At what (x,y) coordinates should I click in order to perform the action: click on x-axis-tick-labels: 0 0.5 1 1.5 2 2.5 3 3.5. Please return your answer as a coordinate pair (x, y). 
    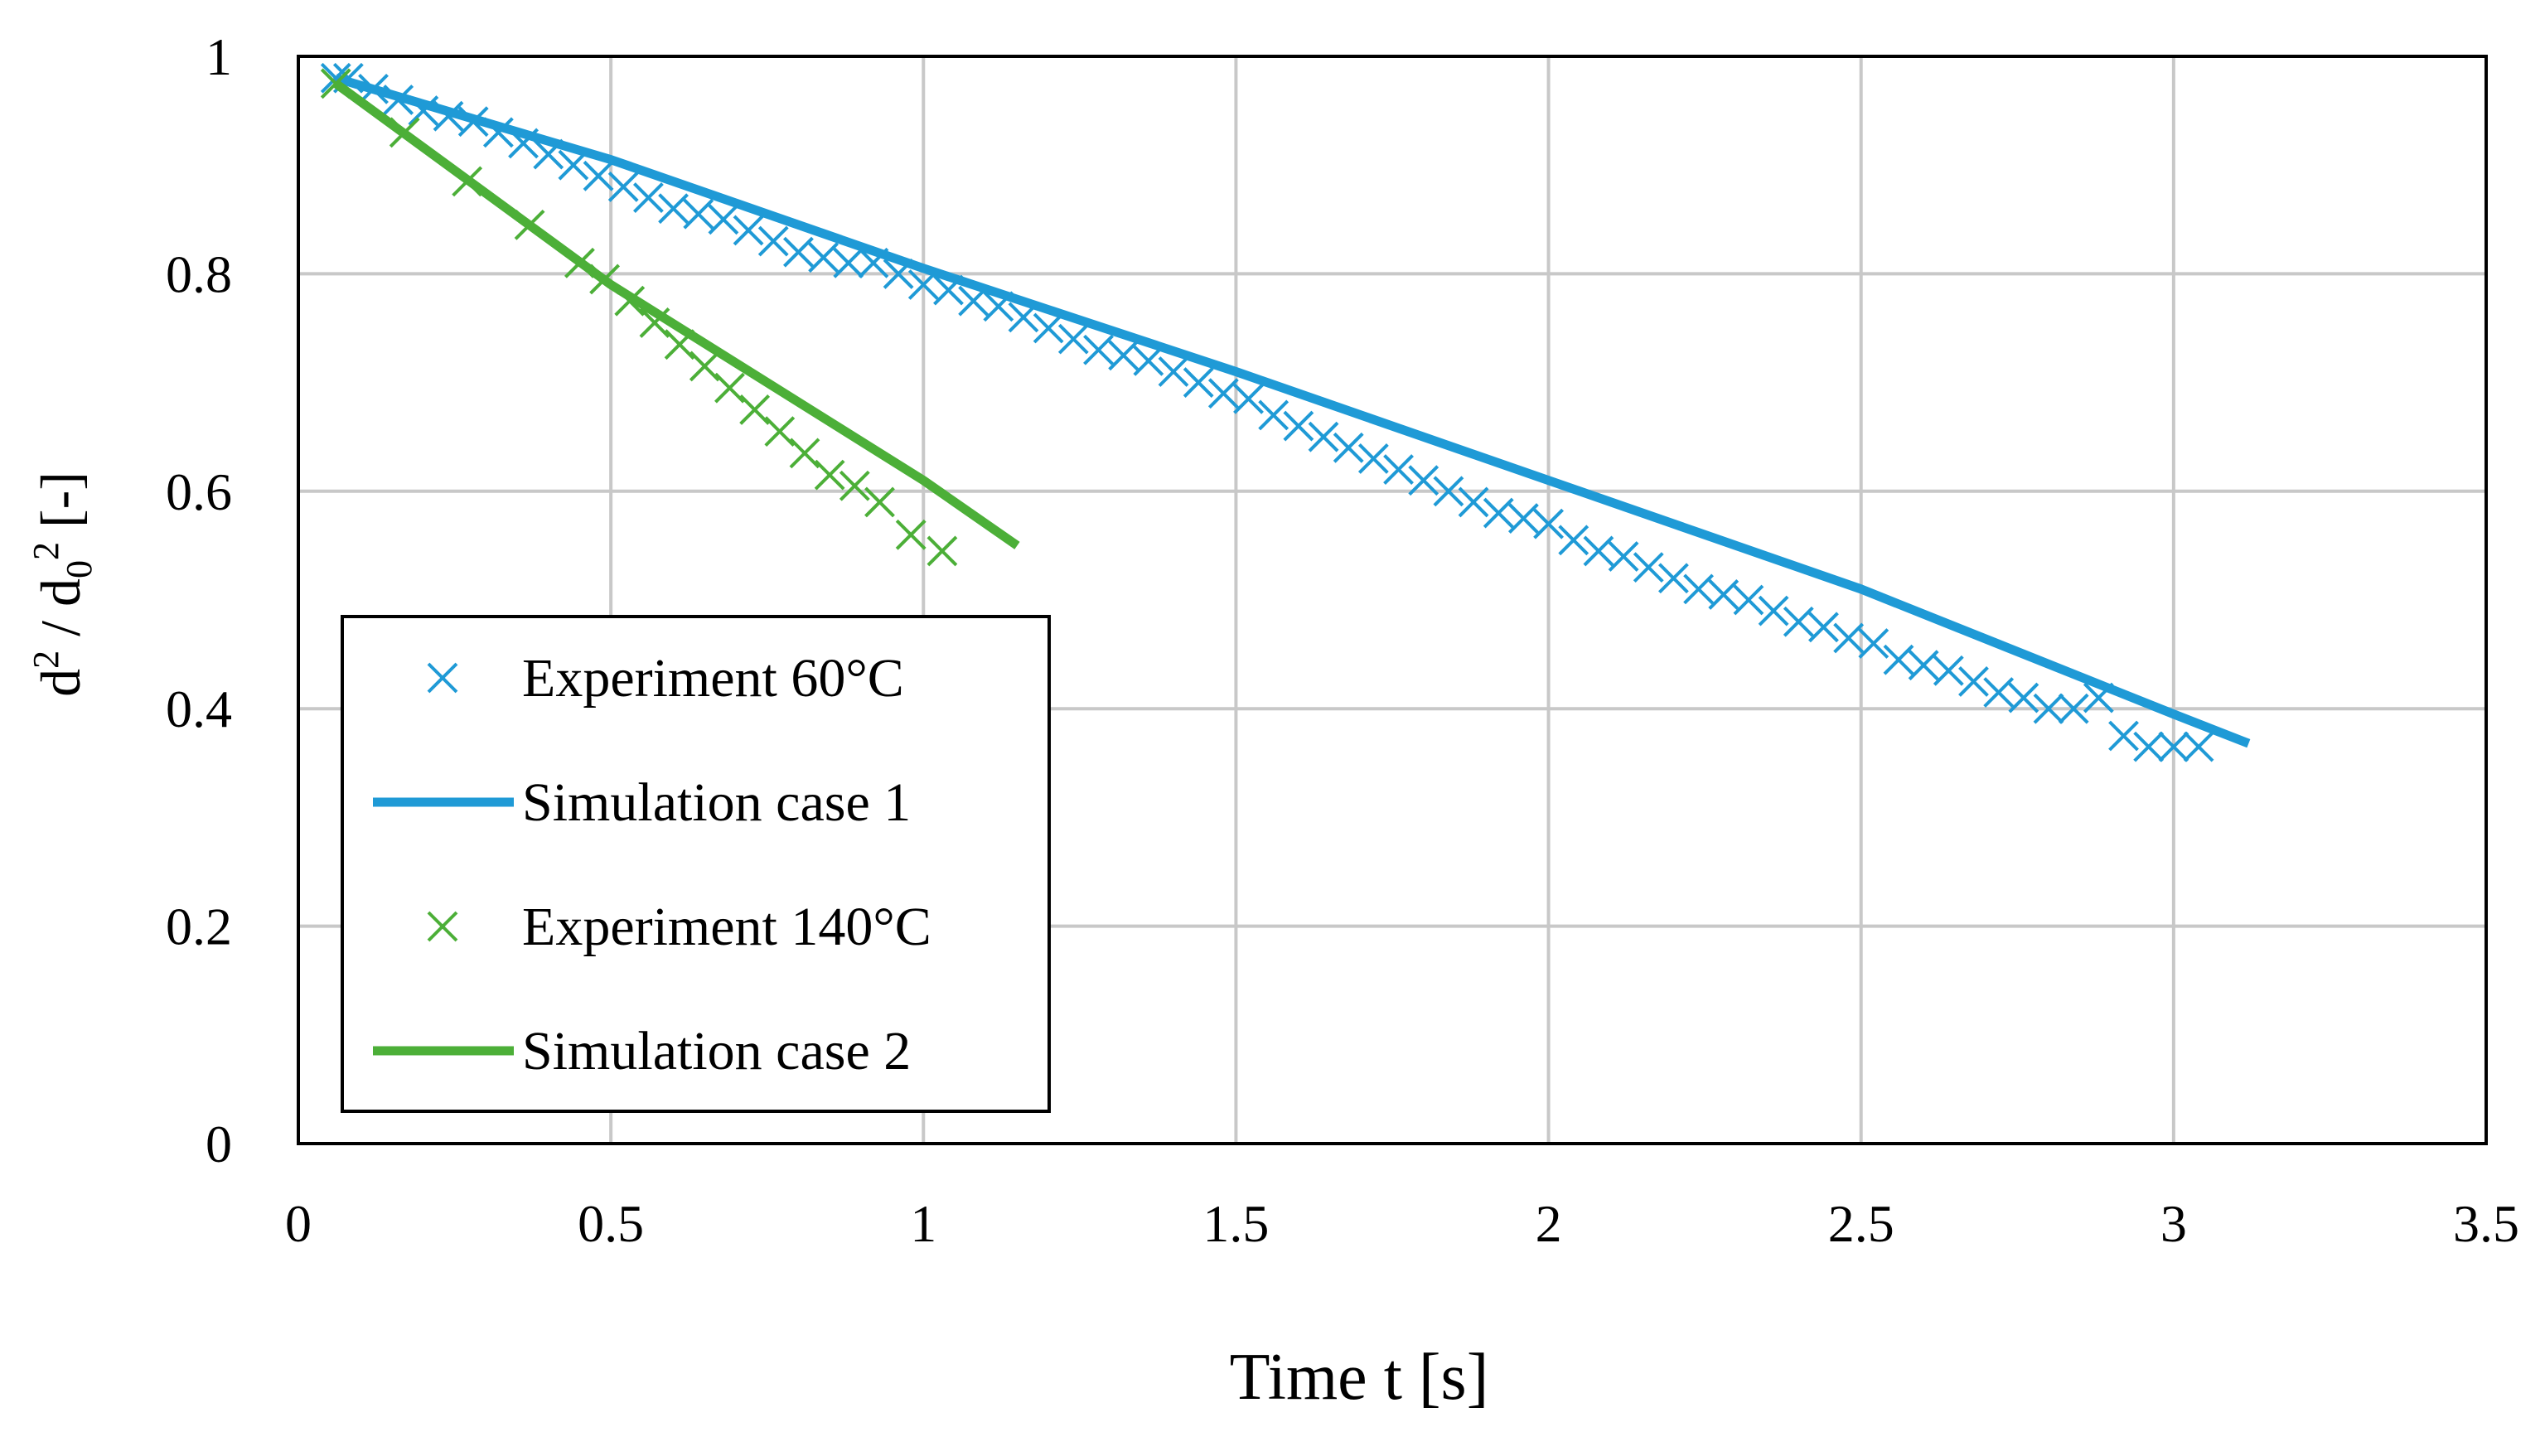
    Looking at the image, I should click on (1402, 1223).